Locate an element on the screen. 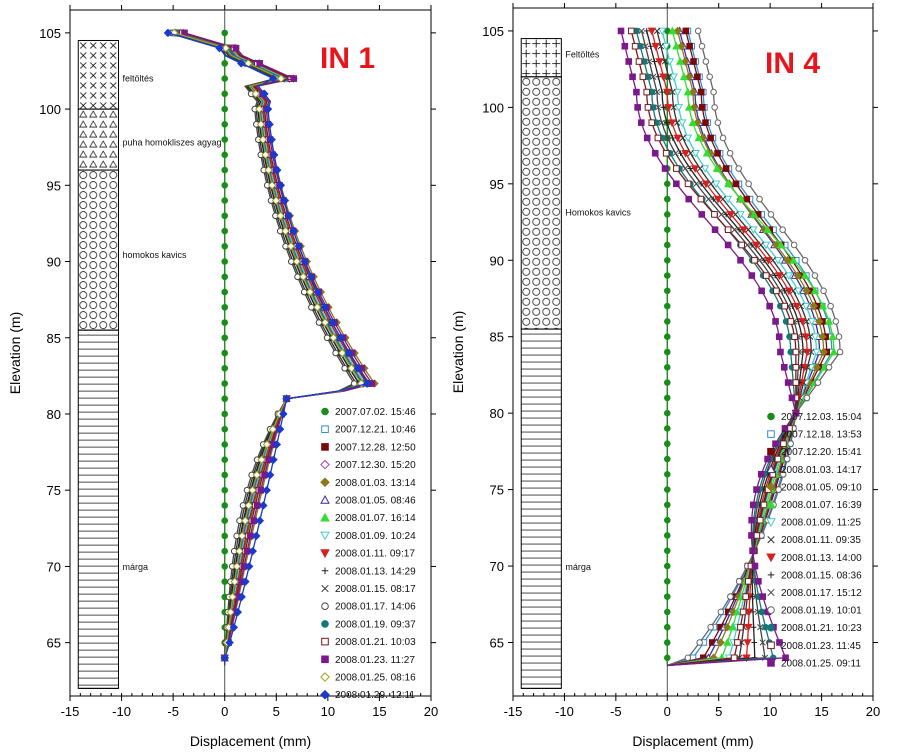 The width and height of the screenshot is (897, 753). y-axis-title: Elevation (m) is located at coordinates (15, 353).